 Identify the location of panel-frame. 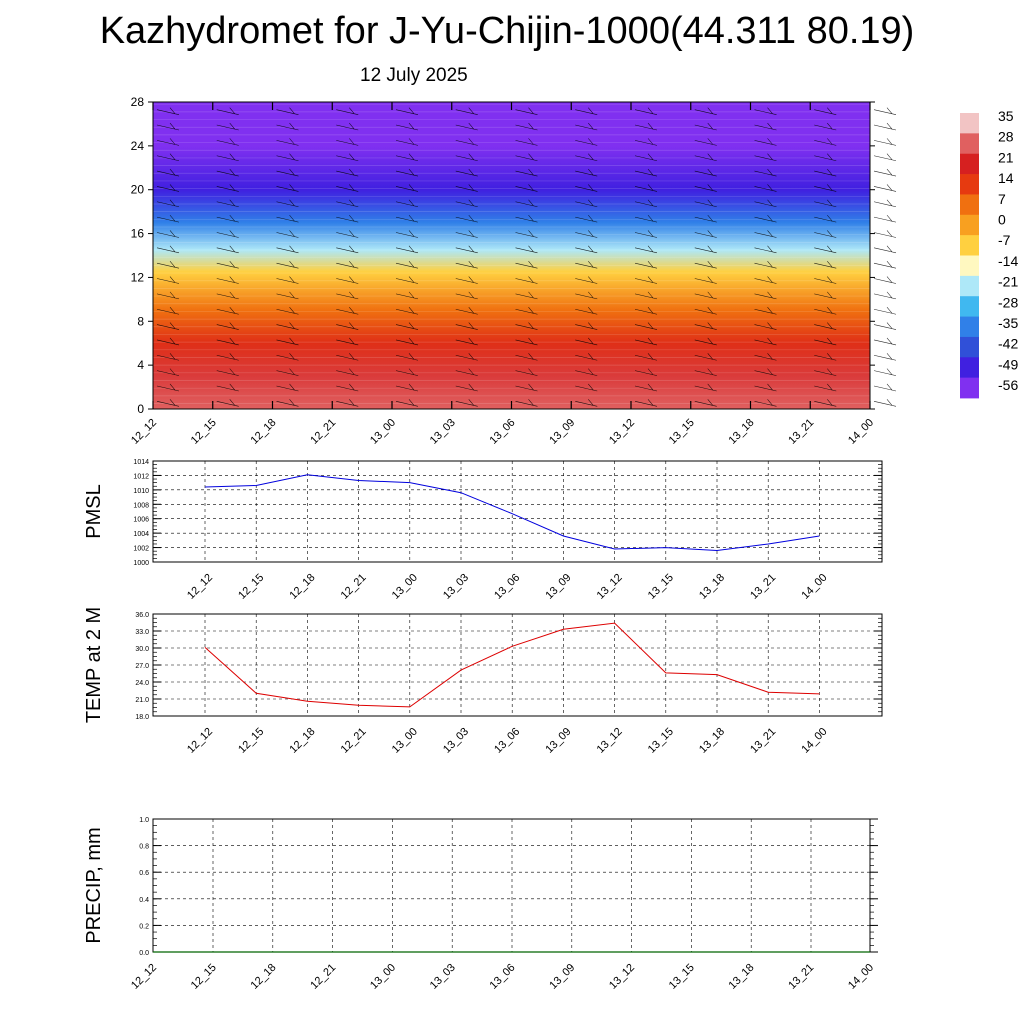
(517, 511).